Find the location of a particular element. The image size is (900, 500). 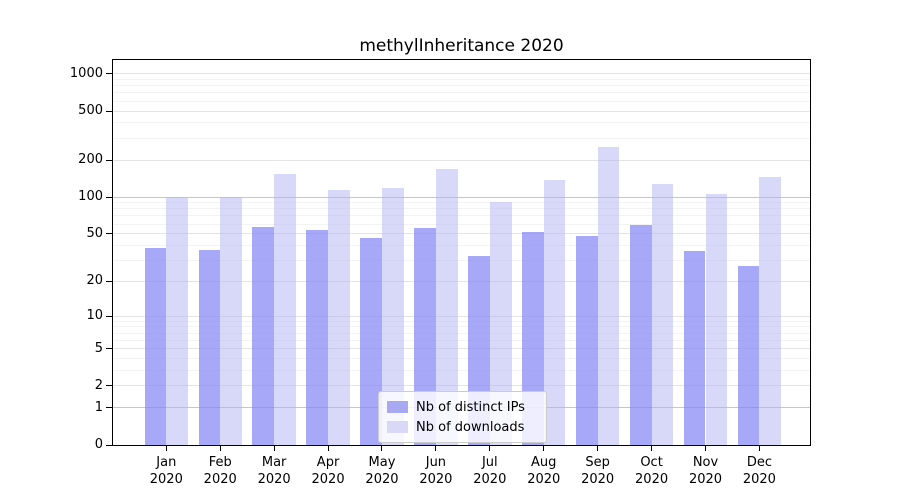

x-tick-label: Oct 2020 is located at coordinates (652, 471).